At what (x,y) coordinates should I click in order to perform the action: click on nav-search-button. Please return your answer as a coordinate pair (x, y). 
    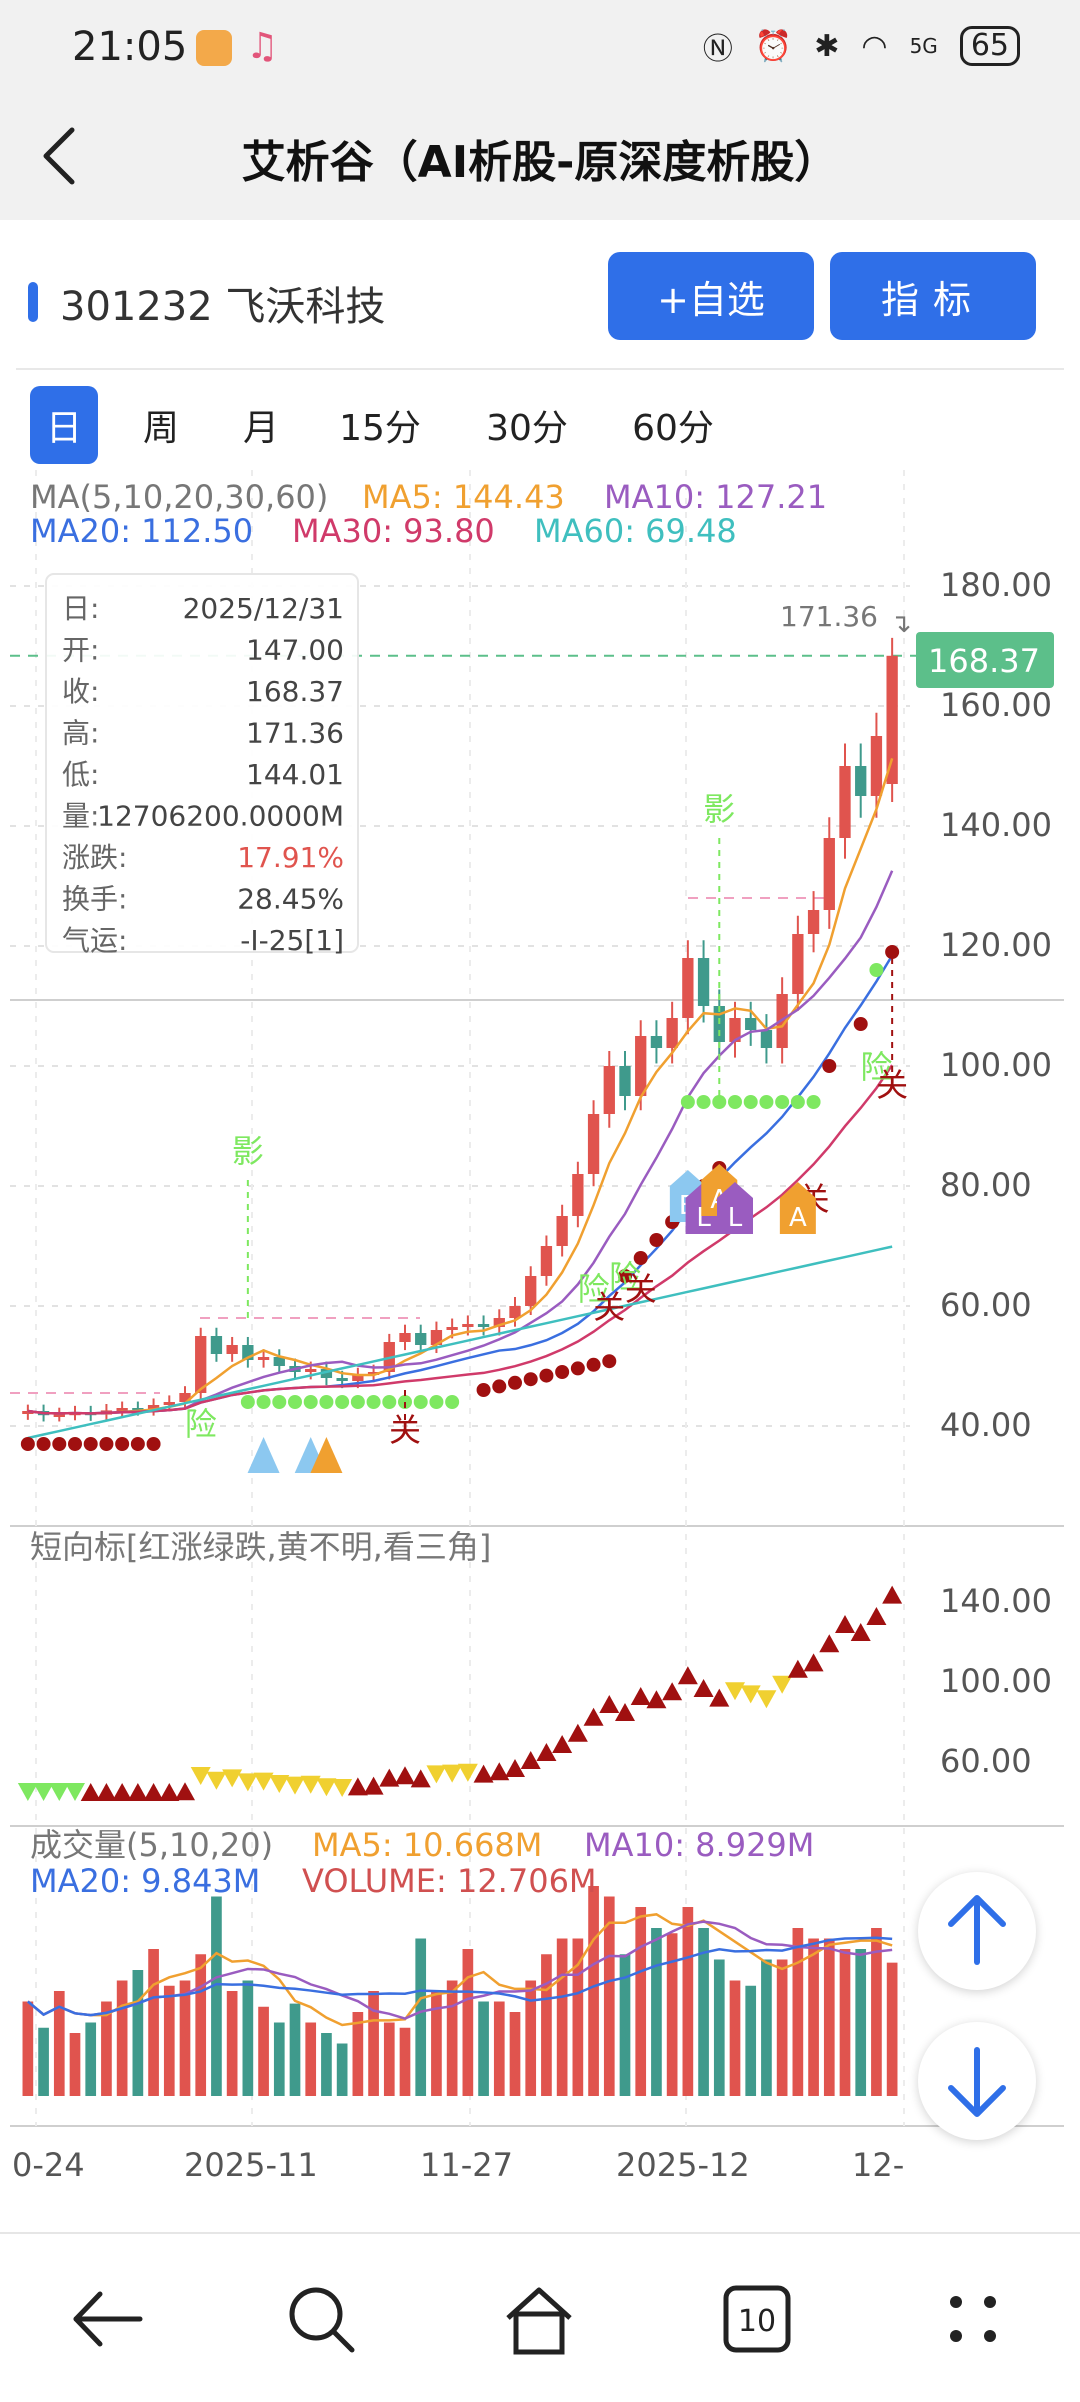
    Looking at the image, I should click on (321, 2319).